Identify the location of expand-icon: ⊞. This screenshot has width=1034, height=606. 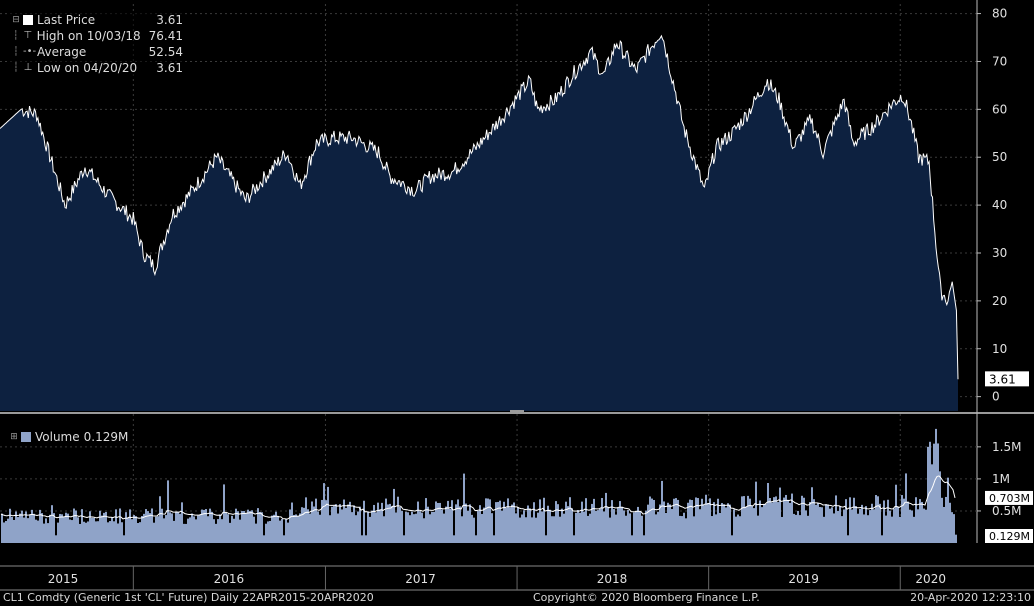
(14, 437).